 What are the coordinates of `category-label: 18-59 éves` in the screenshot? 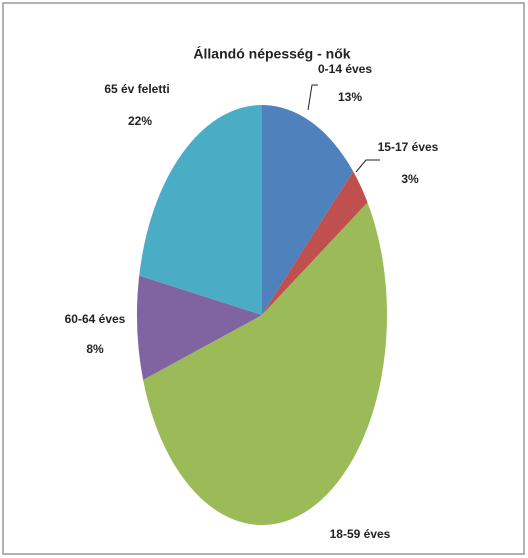 It's located at (360, 534).